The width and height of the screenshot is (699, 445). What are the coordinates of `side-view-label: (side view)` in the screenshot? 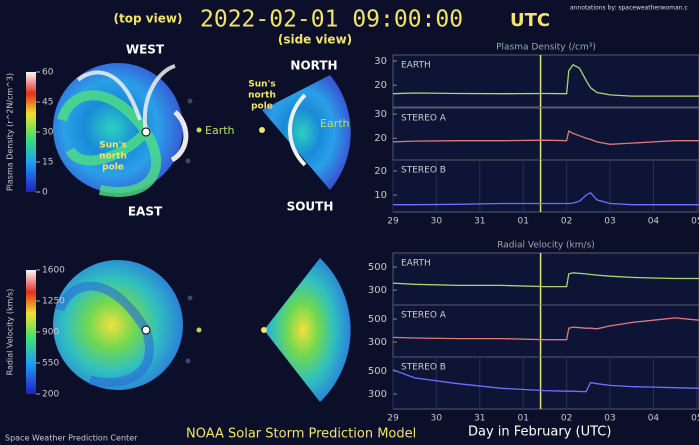 It's located at (315, 40).